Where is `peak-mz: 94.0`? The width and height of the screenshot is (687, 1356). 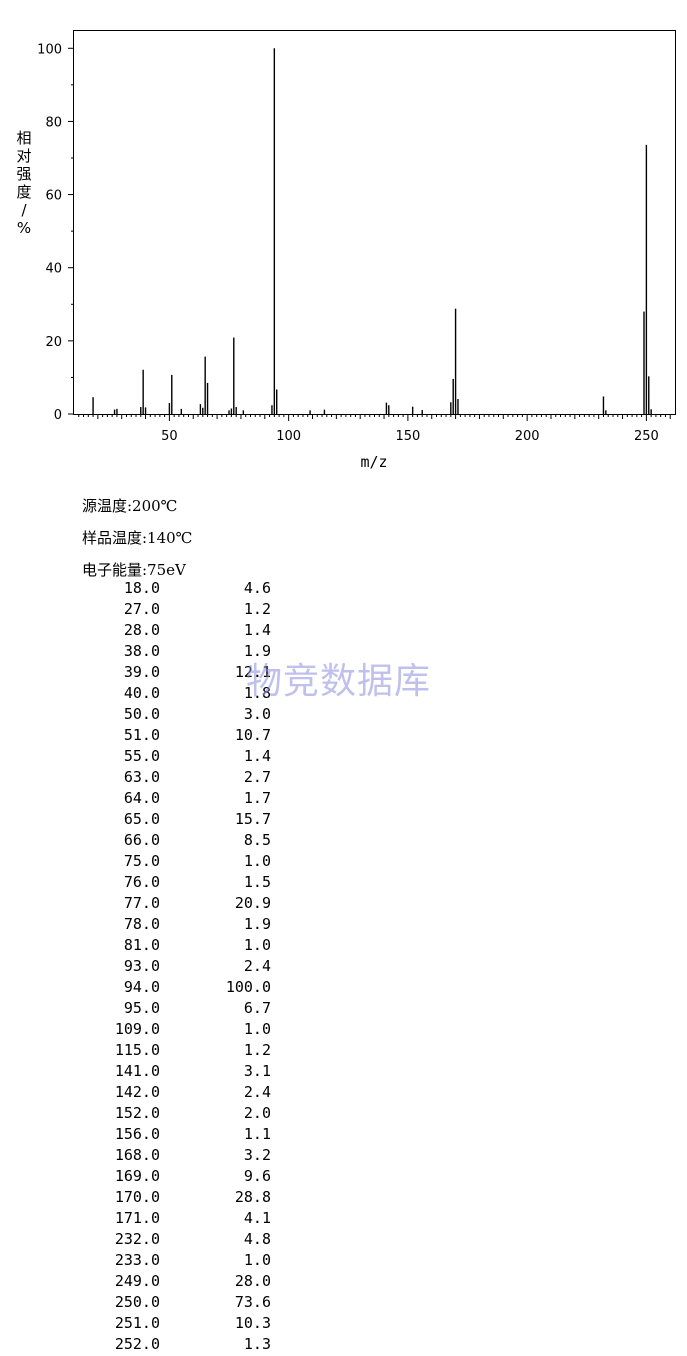 peak-mz: 94.0 is located at coordinates (141, 987).